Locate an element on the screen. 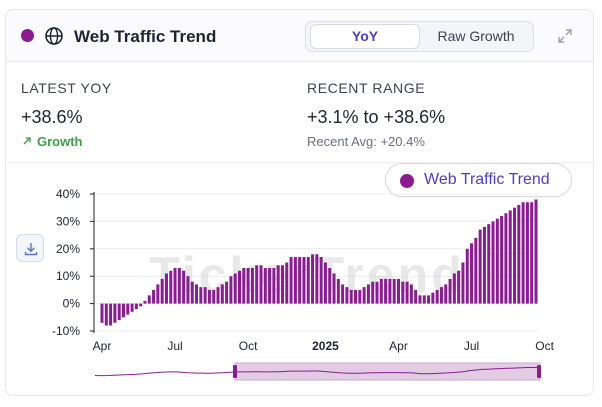 This screenshot has height=407, width=602. navigator-line is located at coordinates (317, 371).